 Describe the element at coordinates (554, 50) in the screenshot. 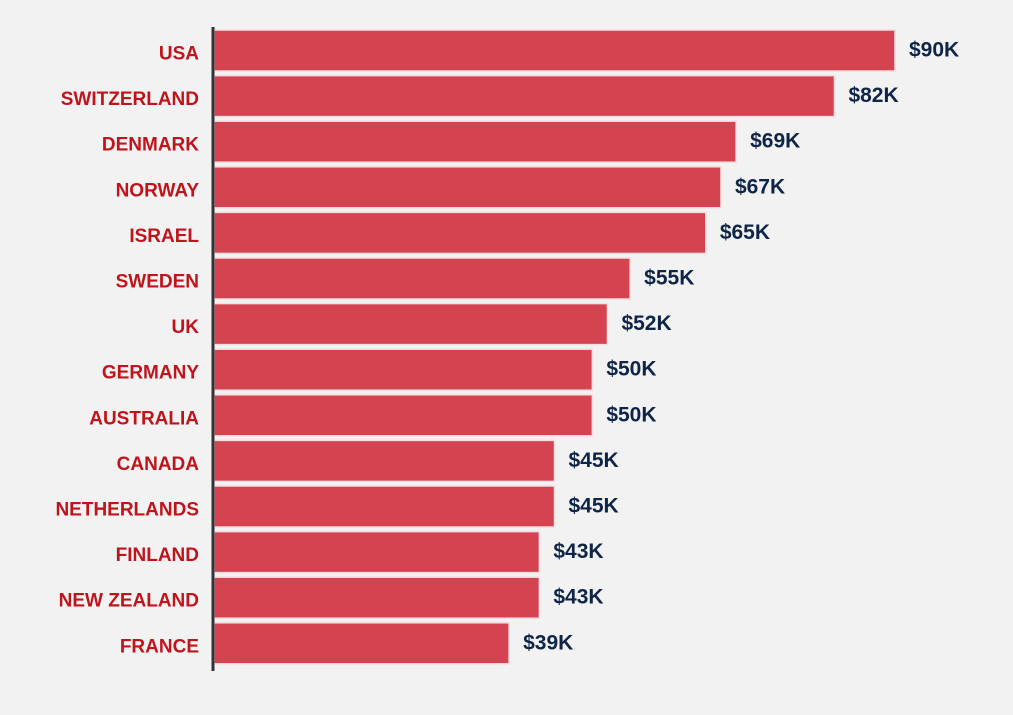

I see `bar-usa` at that location.